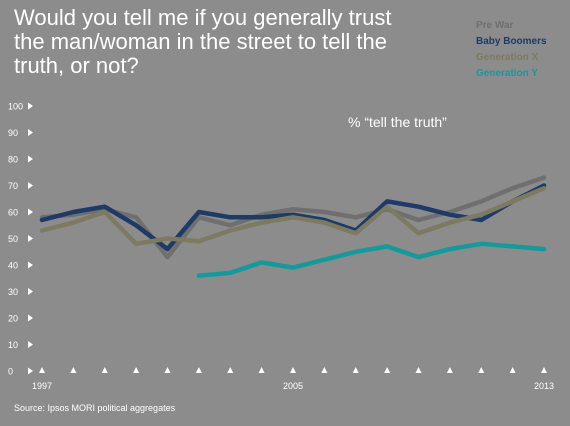 This screenshot has width=570, height=426. I want to click on y-tick-label-100: 100, so click(15, 107).